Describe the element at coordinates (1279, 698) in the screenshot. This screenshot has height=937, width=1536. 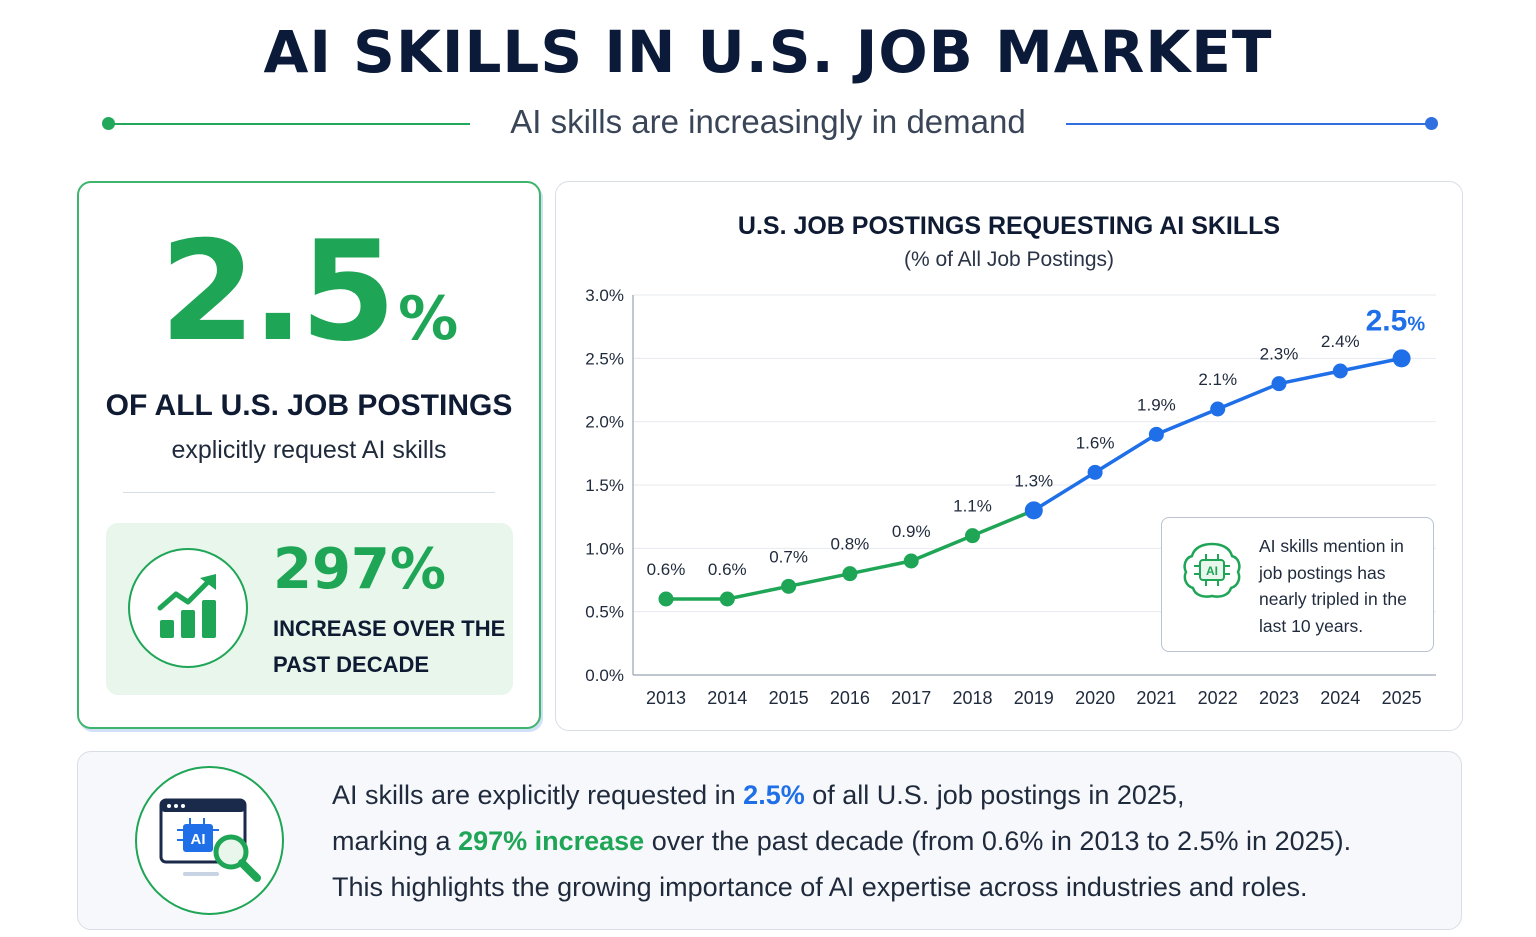
I see `x-tick-label: 2023` at that location.